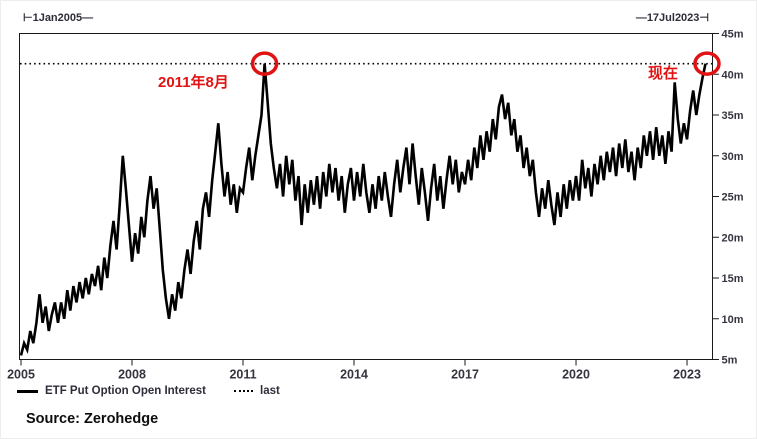 The height and width of the screenshot is (439, 757). I want to click on annotation-aug-2011: 2011年8月, so click(193, 82).